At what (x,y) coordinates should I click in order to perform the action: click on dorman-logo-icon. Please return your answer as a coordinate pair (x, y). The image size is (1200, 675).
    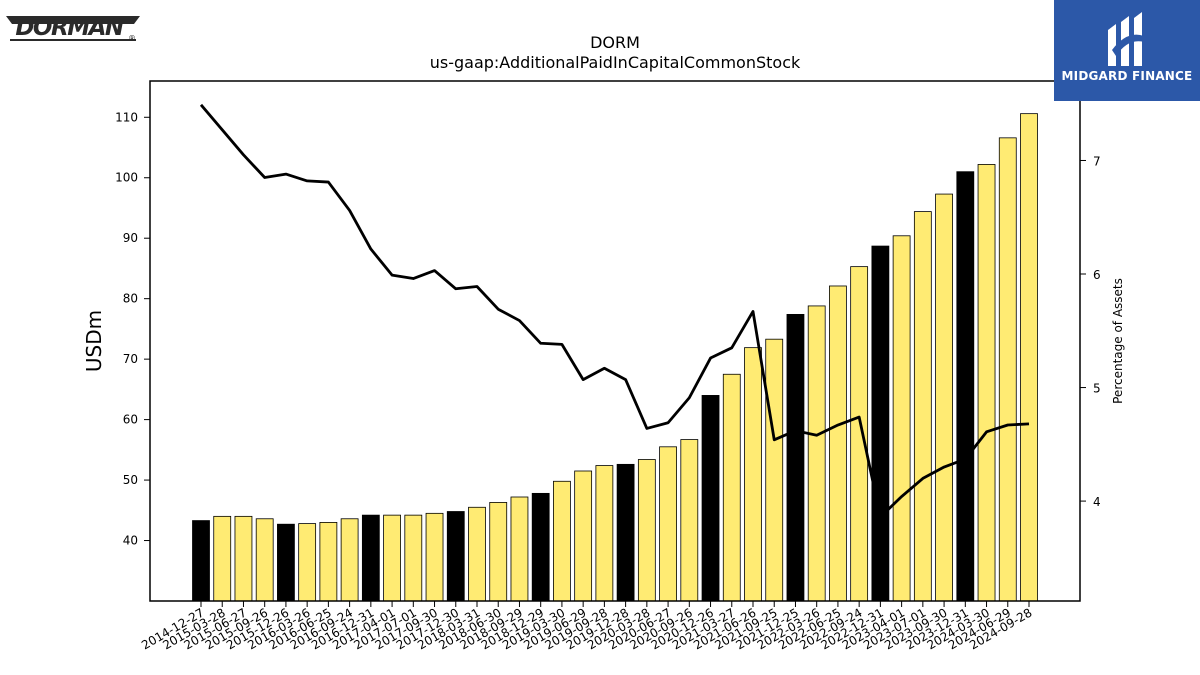
    Looking at the image, I should click on (73, 28).